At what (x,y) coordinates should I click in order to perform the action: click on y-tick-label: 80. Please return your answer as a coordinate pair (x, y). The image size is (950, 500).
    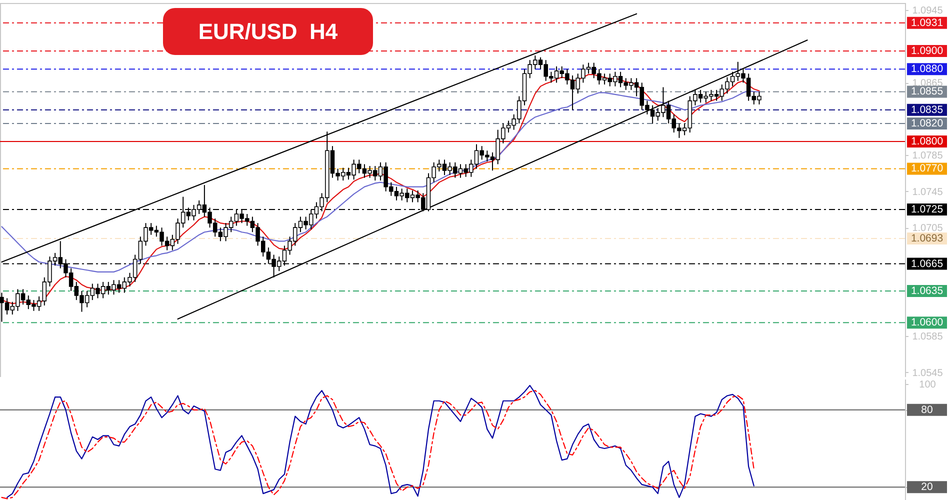
    Looking at the image, I should click on (927, 410).